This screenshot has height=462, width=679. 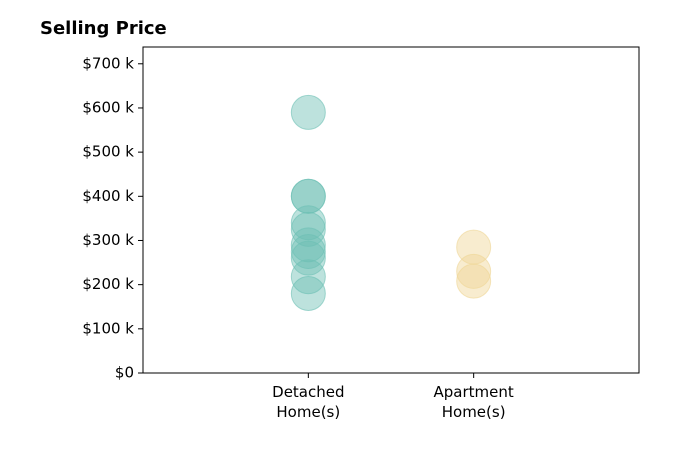 What do you see at coordinates (108, 328) in the screenshot?
I see `y-tick-label: $100 k` at bounding box center [108, 328].